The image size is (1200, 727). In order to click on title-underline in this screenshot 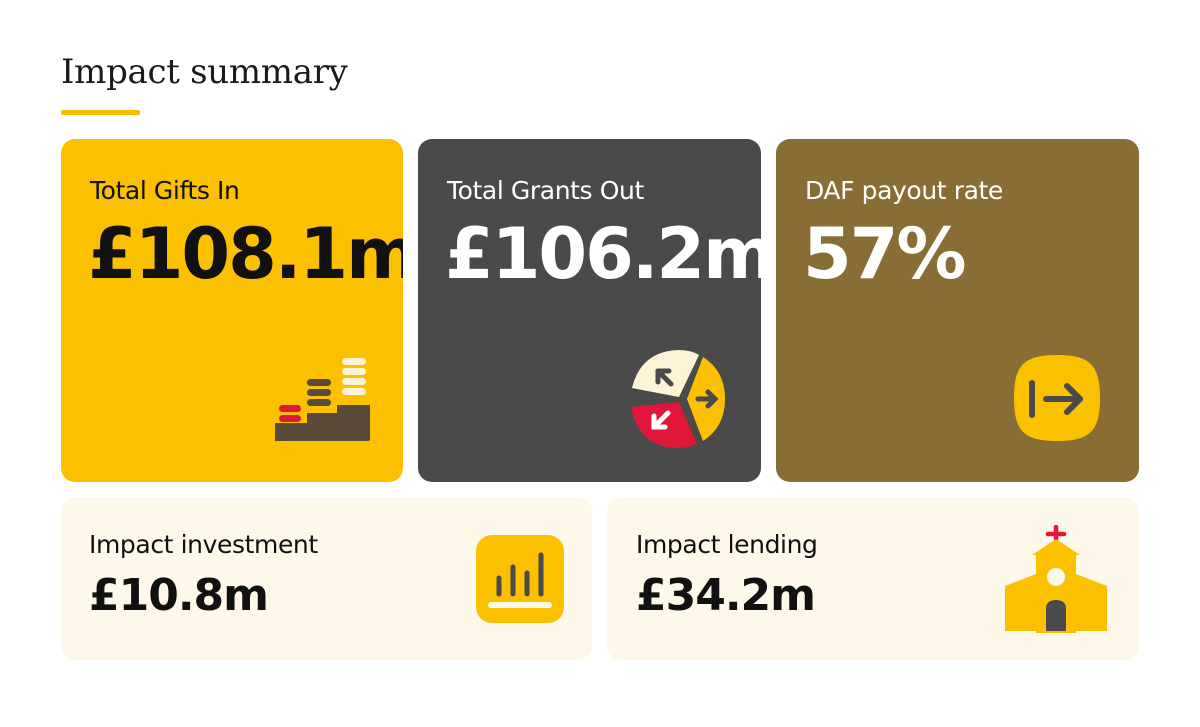, I will do `click(100, 112)`.